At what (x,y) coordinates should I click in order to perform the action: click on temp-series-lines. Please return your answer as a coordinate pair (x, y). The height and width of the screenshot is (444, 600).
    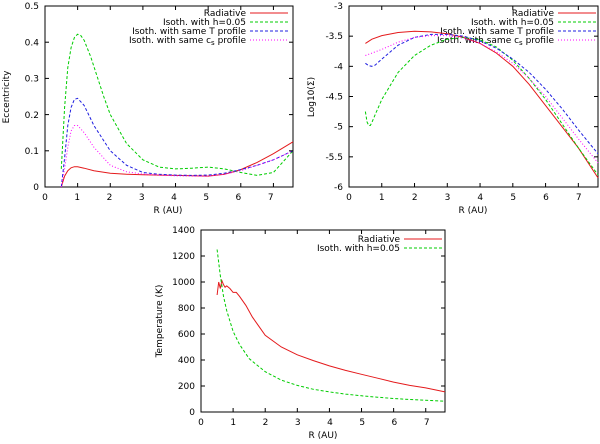
    Looking at the image, I should click on (331, 325).